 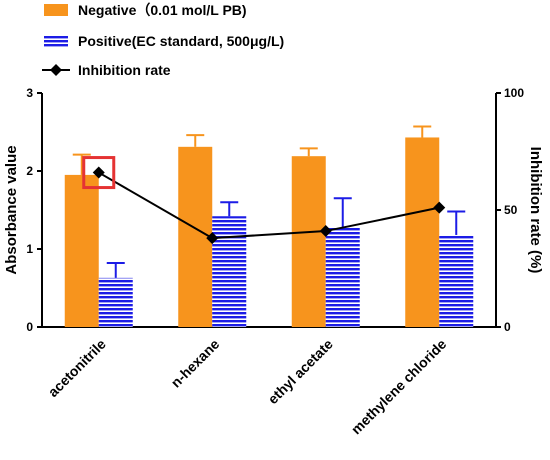 What do you see at coordinates (181, 41) in the screenshot?
I see `legend-label-positive: Positive(EC standard, 500μg/L)` at bounding box center [181, 41].